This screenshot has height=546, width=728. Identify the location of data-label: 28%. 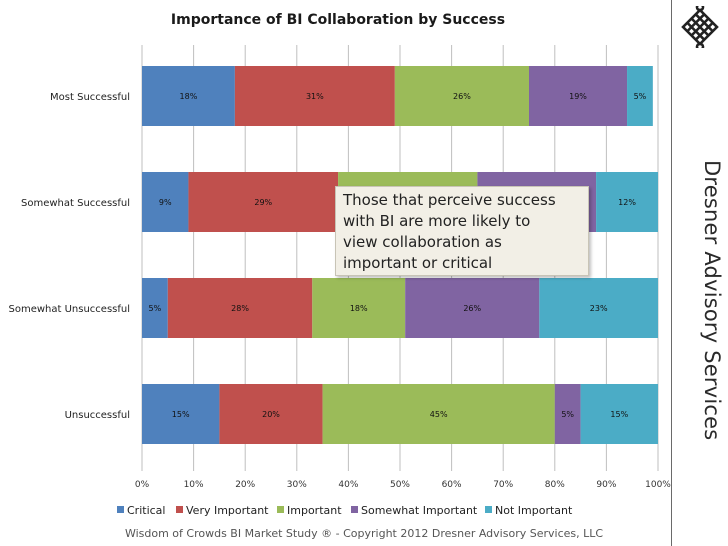
(240, 308).